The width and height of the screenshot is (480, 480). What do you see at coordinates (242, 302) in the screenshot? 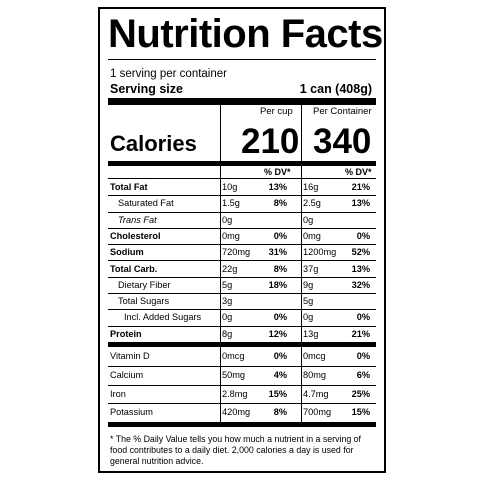
I see `nutrient-row: Total Sugars 3g 5g` at bounding box center [242, 302].